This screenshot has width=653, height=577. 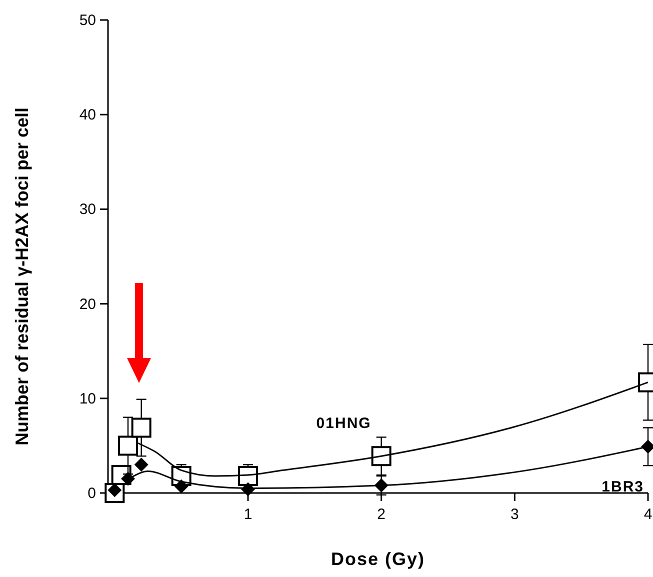 What do you see at coordinates (248, 514) in the screenshot?
I see `x-tick-label: 1` at bounding box center [248, 514].